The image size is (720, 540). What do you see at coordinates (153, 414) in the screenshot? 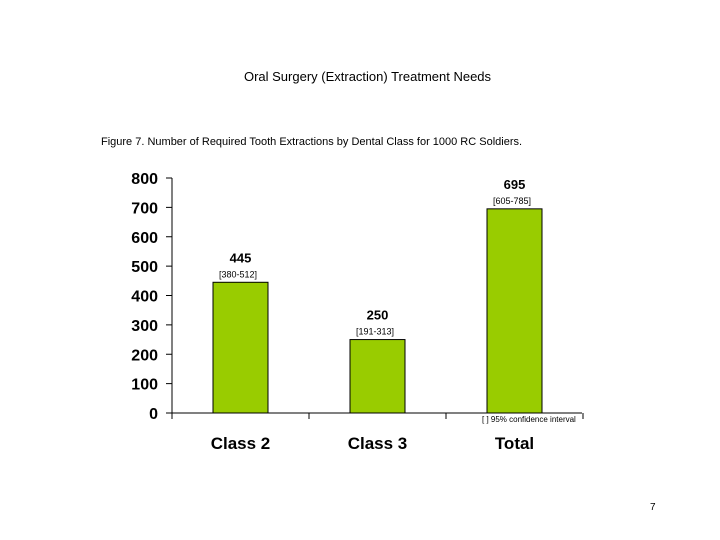
I see `y-tick-label: 0` at bounding box center [153, 414].